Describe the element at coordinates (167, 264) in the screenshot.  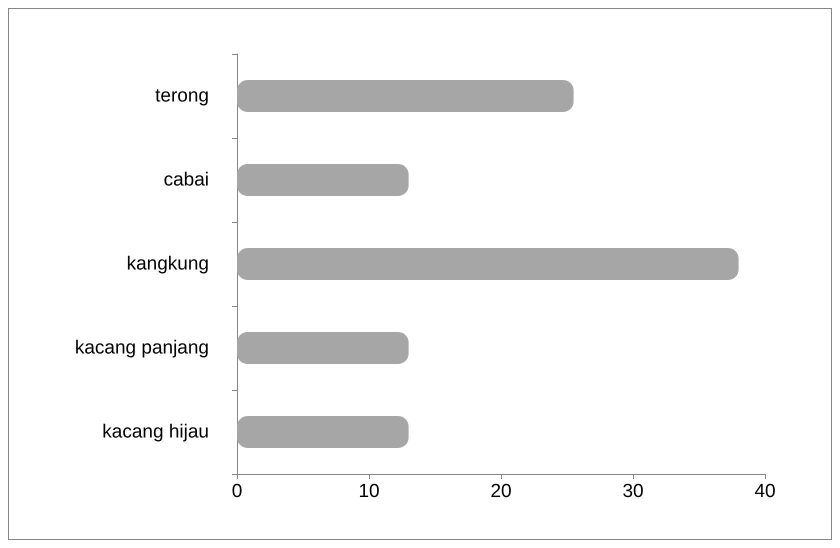
I see `y-tick-label: kangkung` at that location.